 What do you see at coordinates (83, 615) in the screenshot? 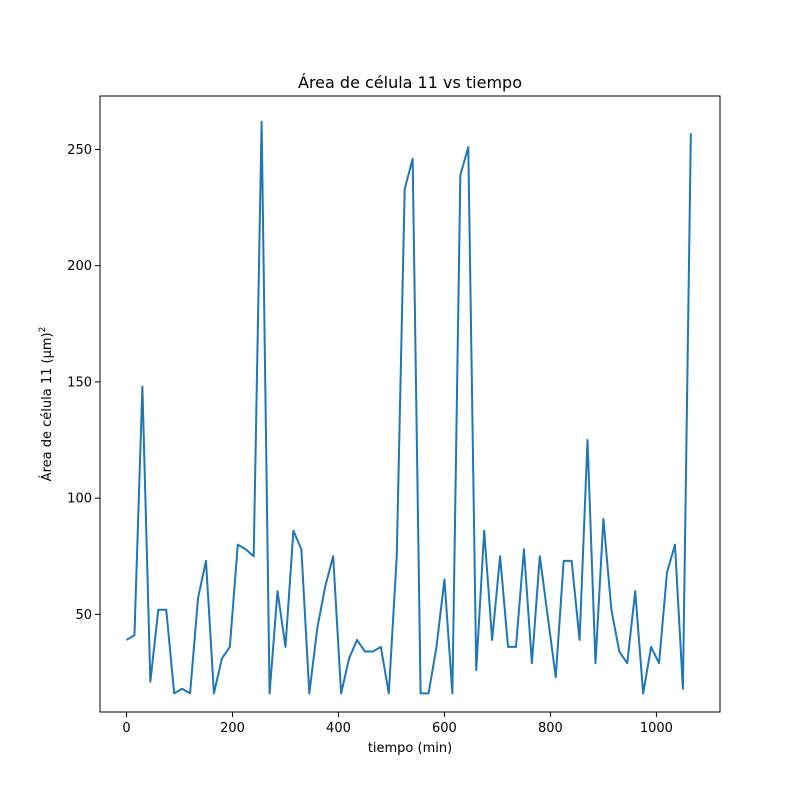
I see `y-tick-label: 50` at bounding box center [83, 615].